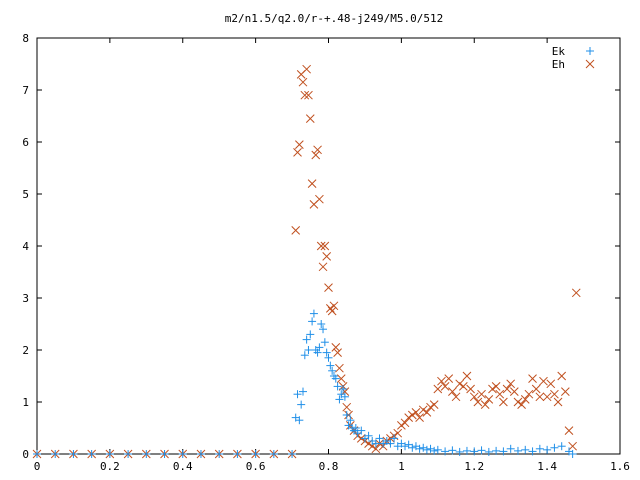 The image size is (640, 480). Describe the element at coordinates (474, 466) in the screenshot. I see `x-tick-label: 1.2` at that location.